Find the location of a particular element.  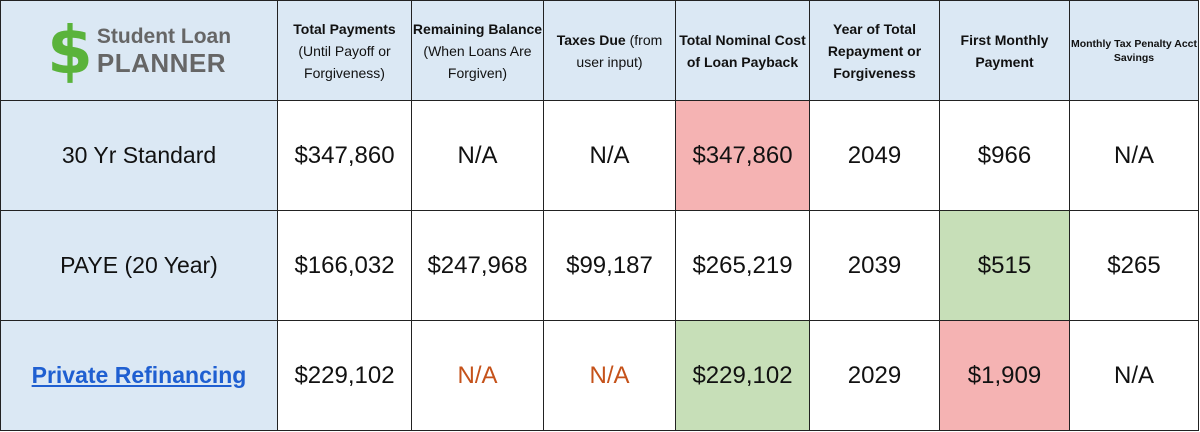

logo-line-2: PLANNER is located at coordinates (161, 62).